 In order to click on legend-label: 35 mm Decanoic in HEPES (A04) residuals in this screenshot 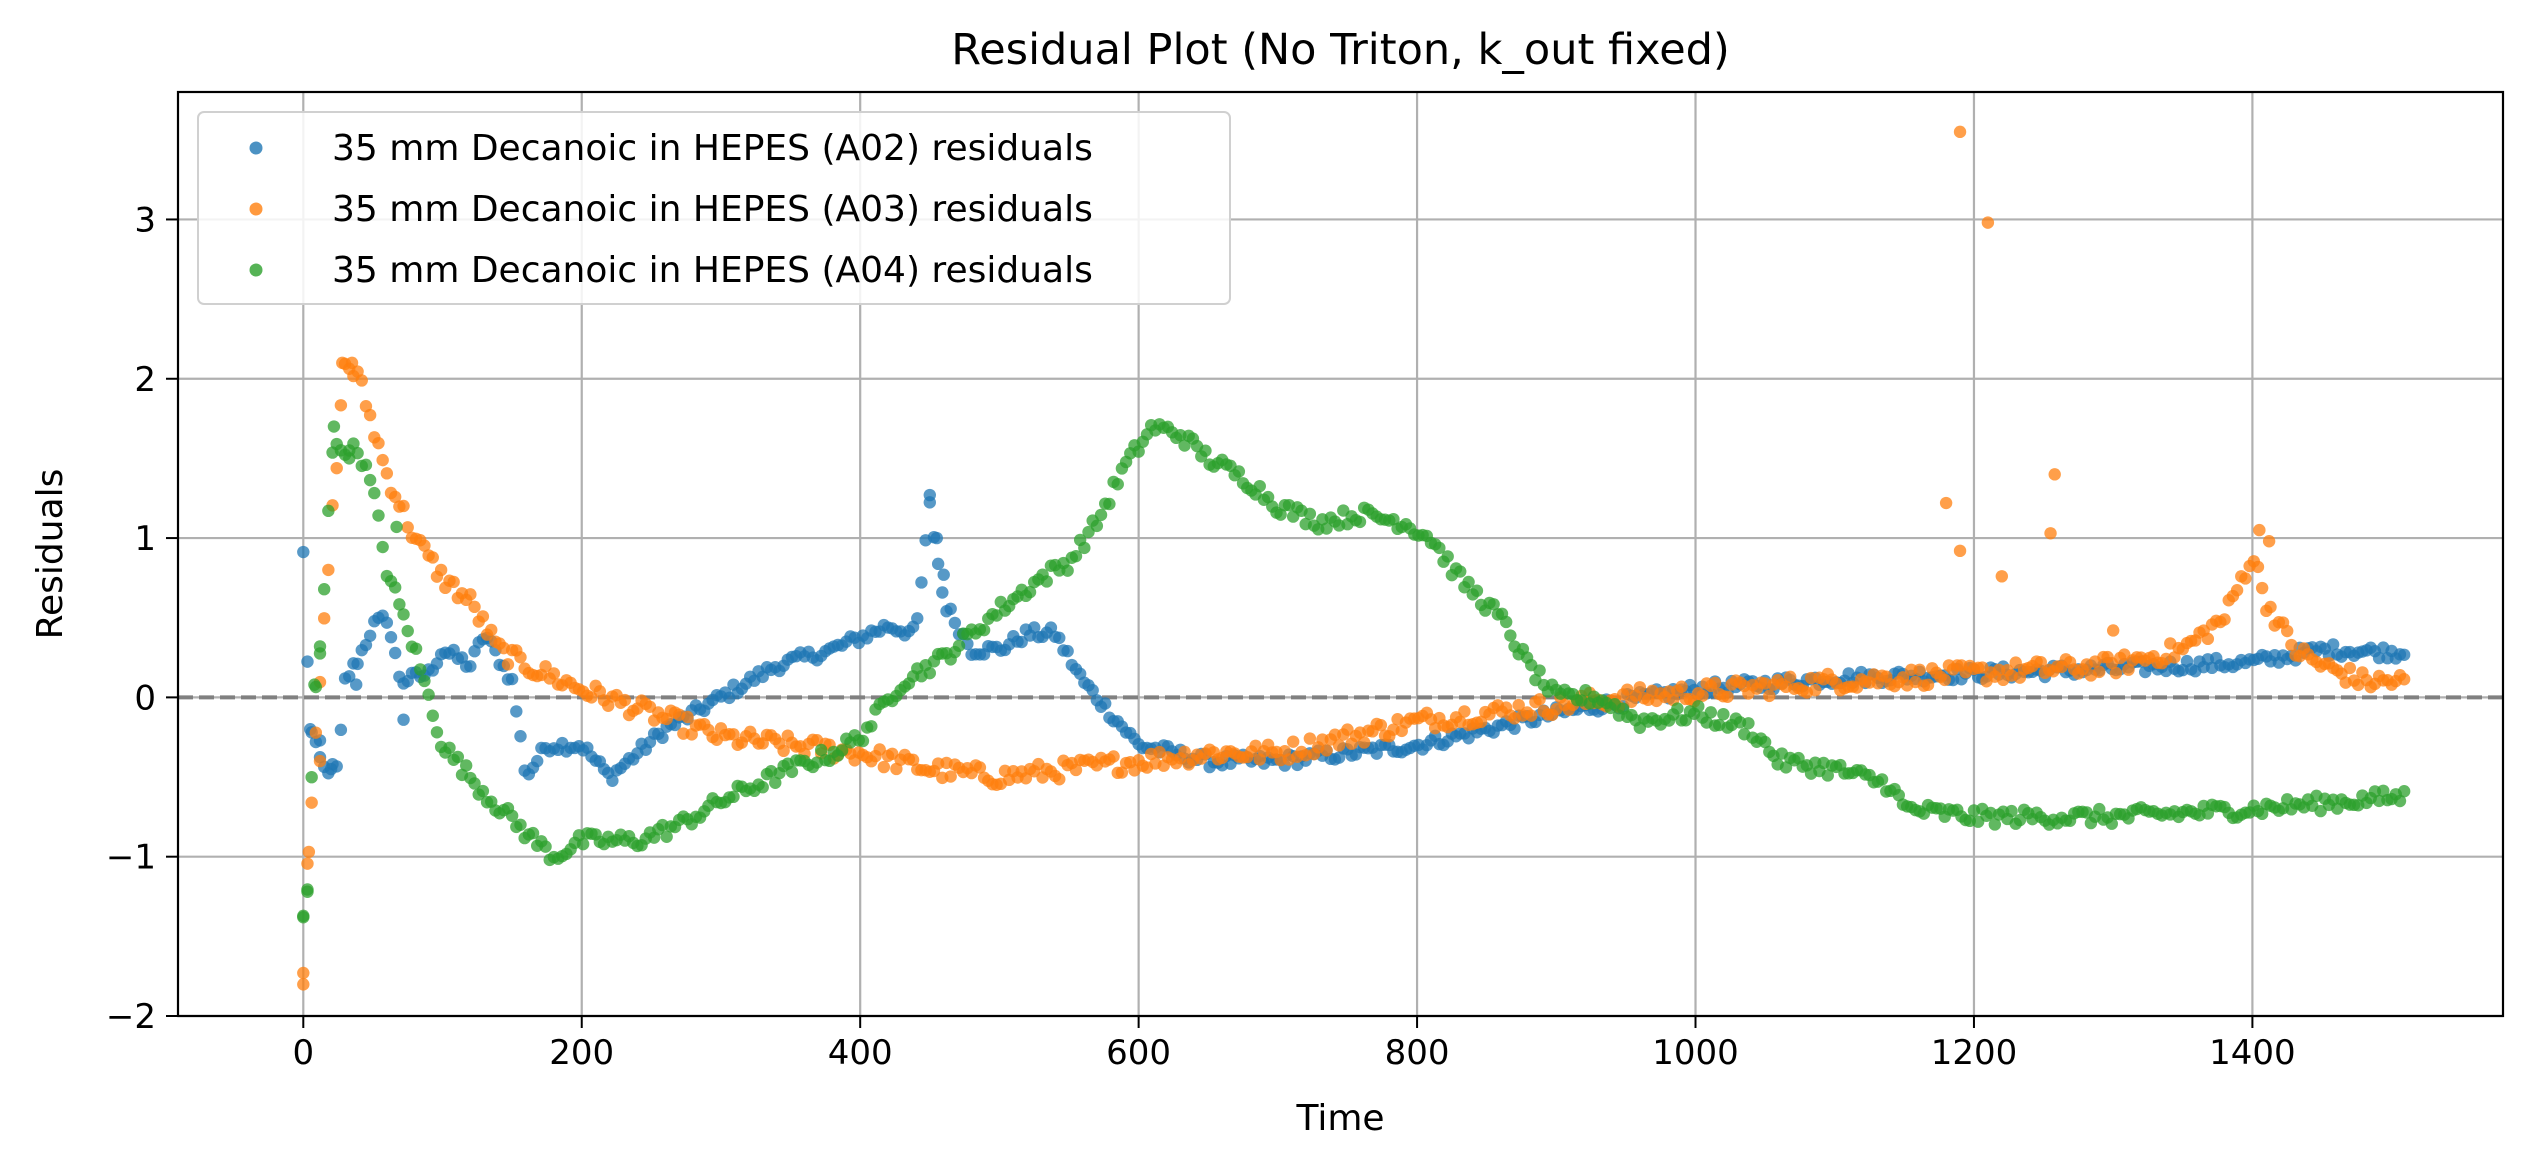, I will do `click(712, 270)`.